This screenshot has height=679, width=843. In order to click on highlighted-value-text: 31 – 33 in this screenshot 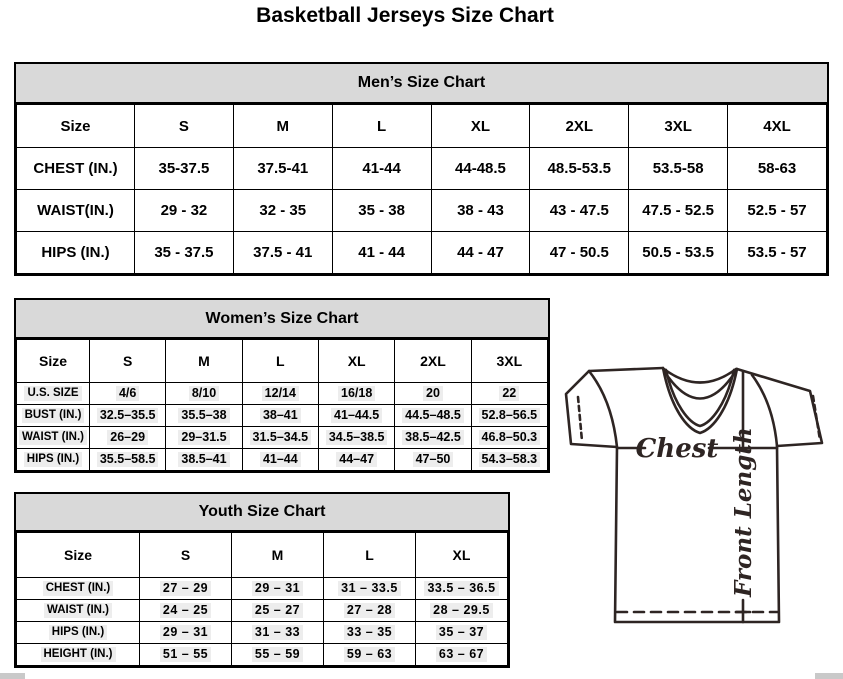, I will do `click(277, 632)`.